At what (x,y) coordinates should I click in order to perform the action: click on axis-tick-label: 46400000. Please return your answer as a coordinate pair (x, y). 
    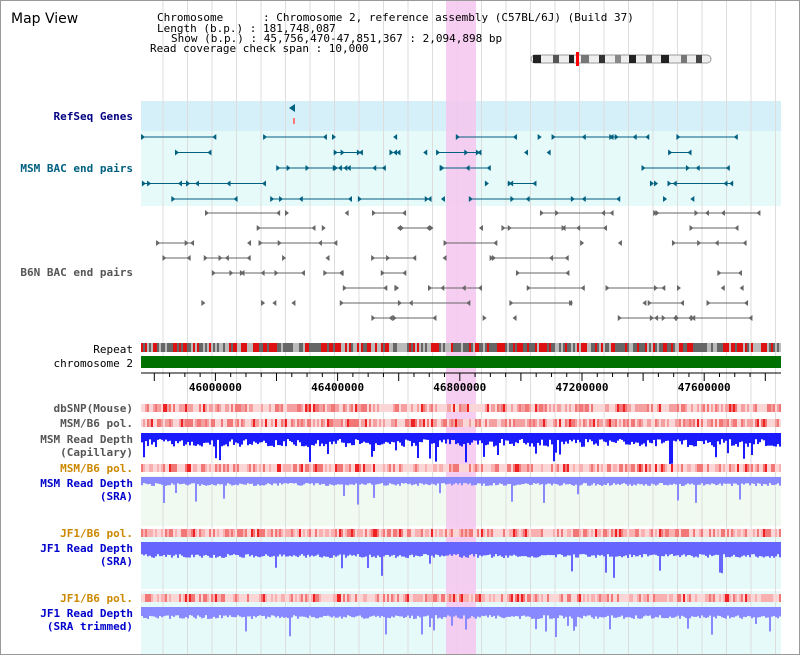
    Looking at the image, I should click on (337, 387).